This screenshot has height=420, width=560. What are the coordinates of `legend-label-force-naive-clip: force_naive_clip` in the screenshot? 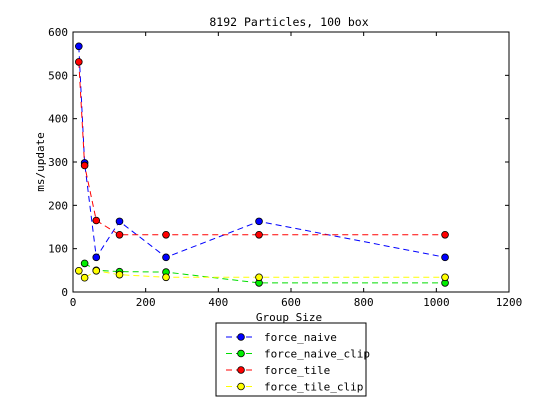 It's located at (317, 354).